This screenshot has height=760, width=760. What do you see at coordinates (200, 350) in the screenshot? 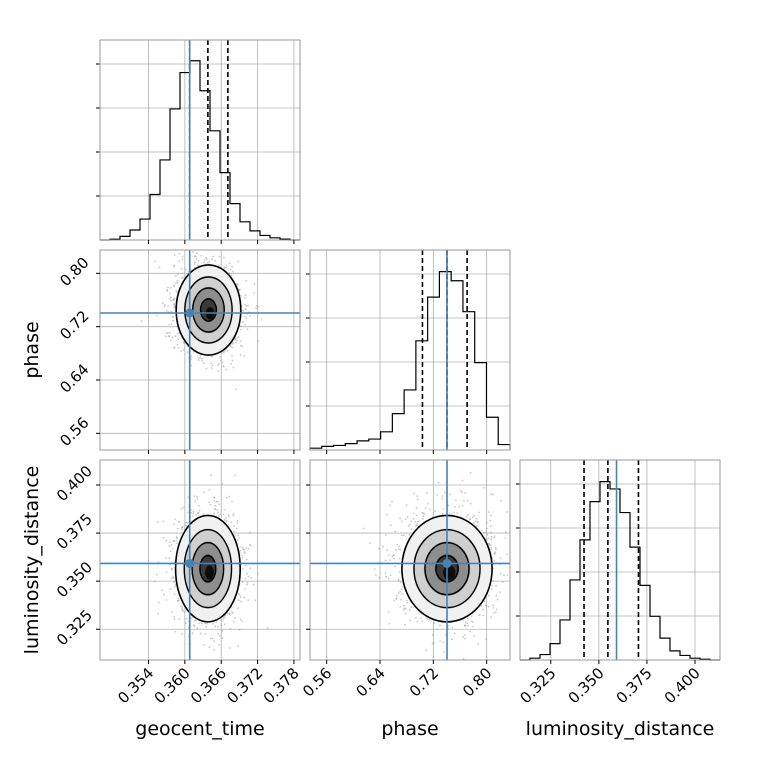
I see `joint-contents` at bounding box center [200, 350].